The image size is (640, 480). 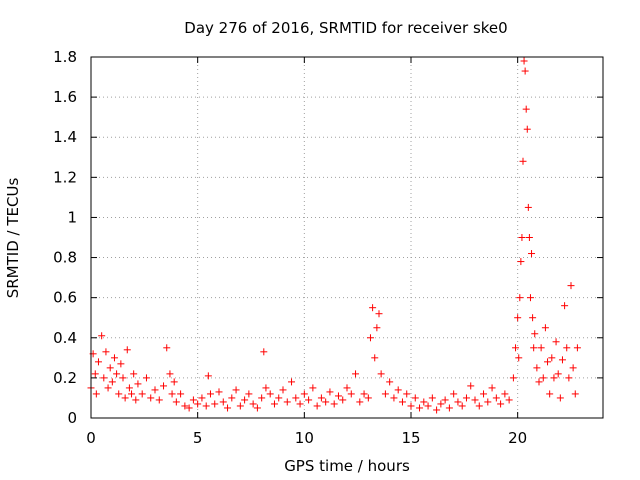 I want to click on y-tick-labels: 0 0.2 0.4 0.6 0.8 1 1.2 1.4 1.6 1.8, so click(x=65, y=237).